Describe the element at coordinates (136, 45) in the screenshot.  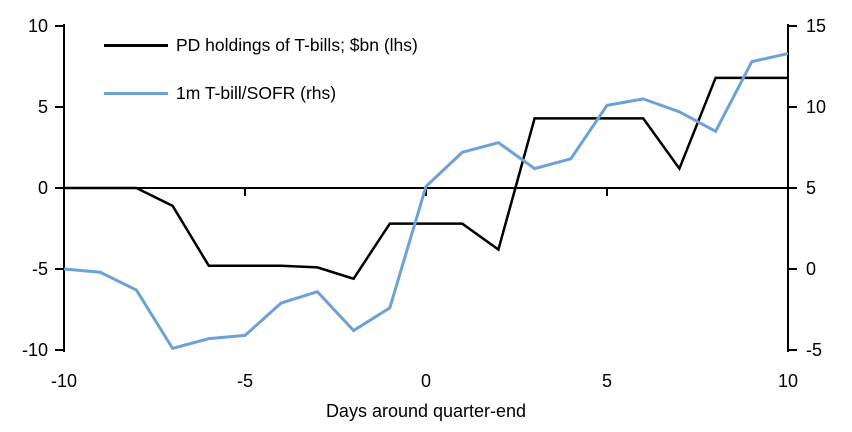
I see `legend-line-sample-black` at that location.